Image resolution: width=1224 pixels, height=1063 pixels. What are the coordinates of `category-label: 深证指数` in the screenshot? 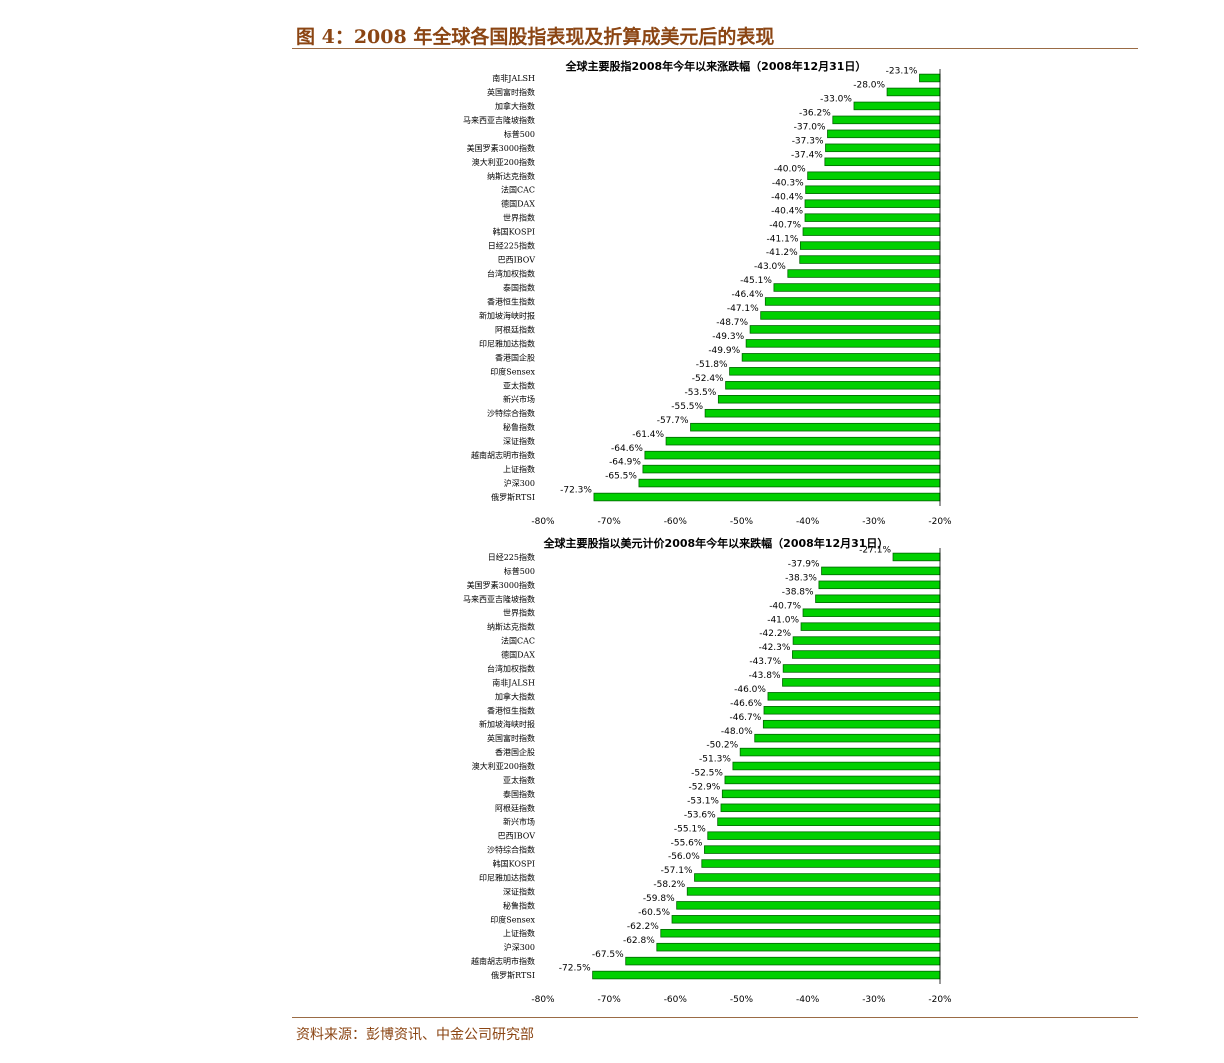 It's located at (519, 441).